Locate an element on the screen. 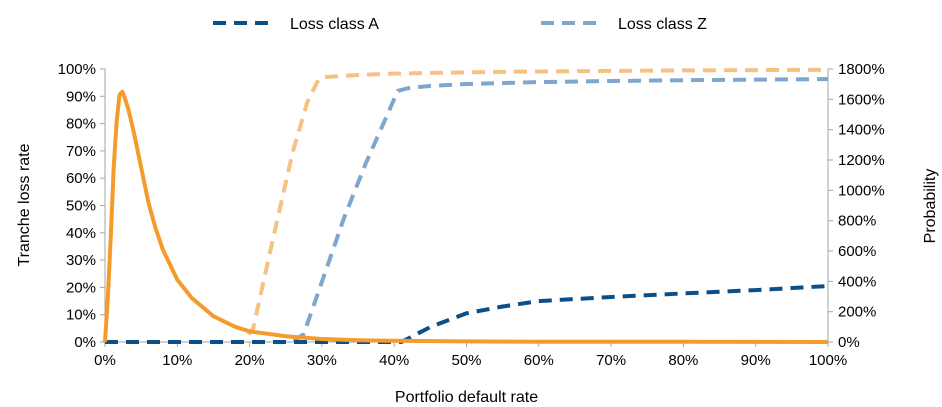 The image size is (942, 407). y2-tick-label: 1000% is located at coordinates (861, 190).